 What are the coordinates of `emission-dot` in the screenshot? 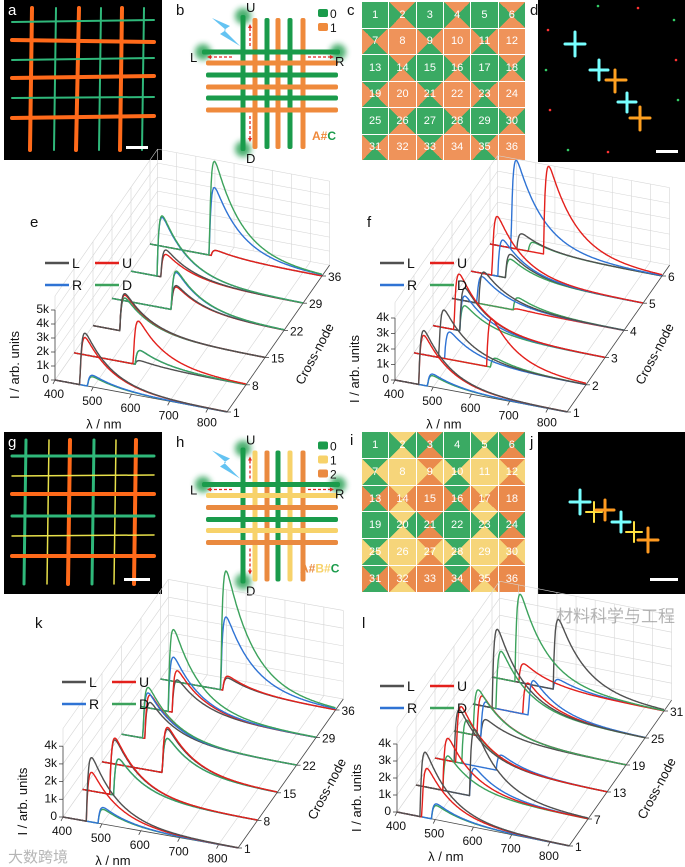 It's located at (638, 8).